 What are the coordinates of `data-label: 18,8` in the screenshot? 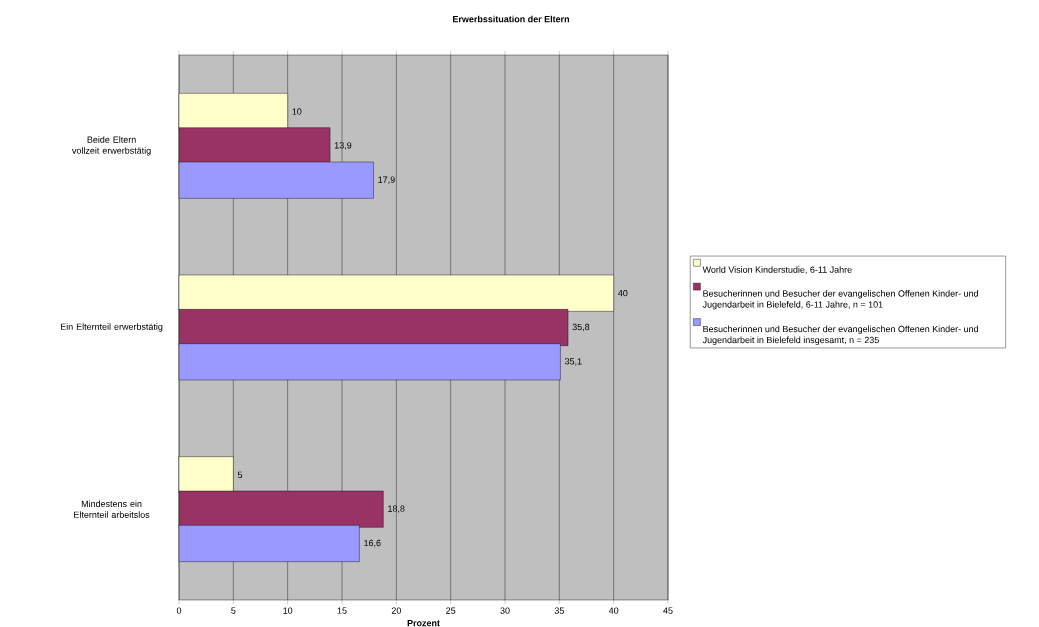 It's located at (396, 509).